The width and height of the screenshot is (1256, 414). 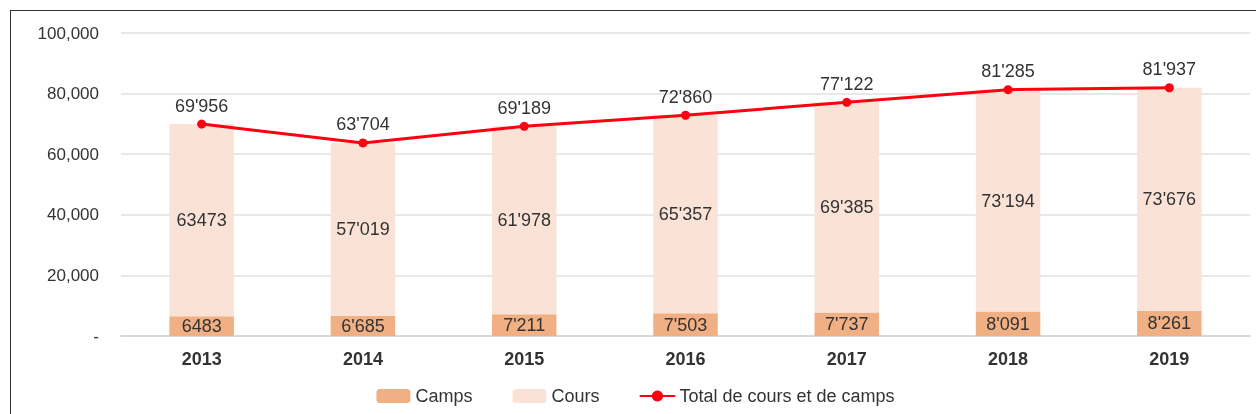 I want to click on x-tick-label: 2017, so click(x=846, y=359).